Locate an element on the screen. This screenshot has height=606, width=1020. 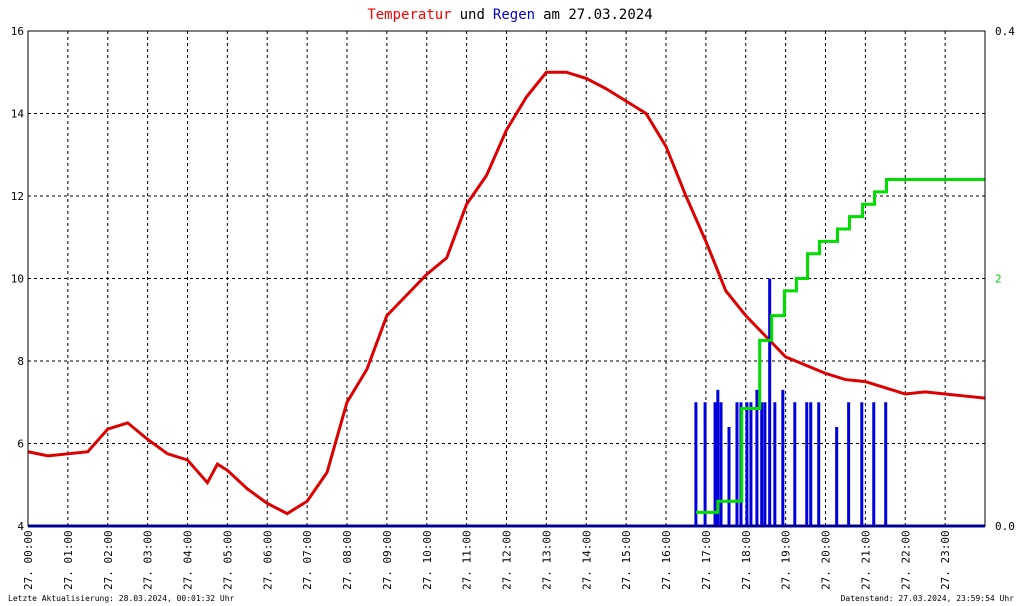
title-part: Regen is located at coordinates (514, 15).